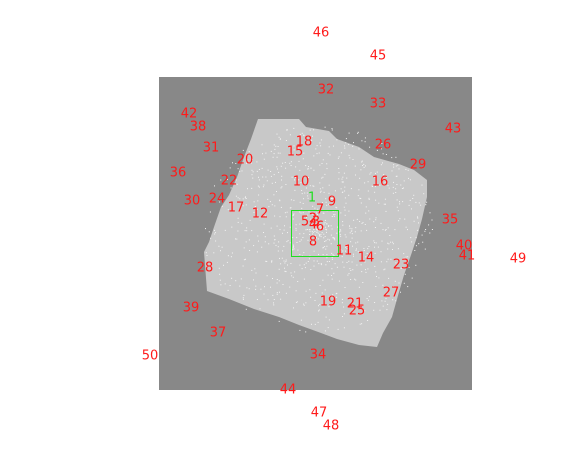 The height and width of the screenshot is (454, 571). I want to click on source-label-21: 21, so click(355, 304).